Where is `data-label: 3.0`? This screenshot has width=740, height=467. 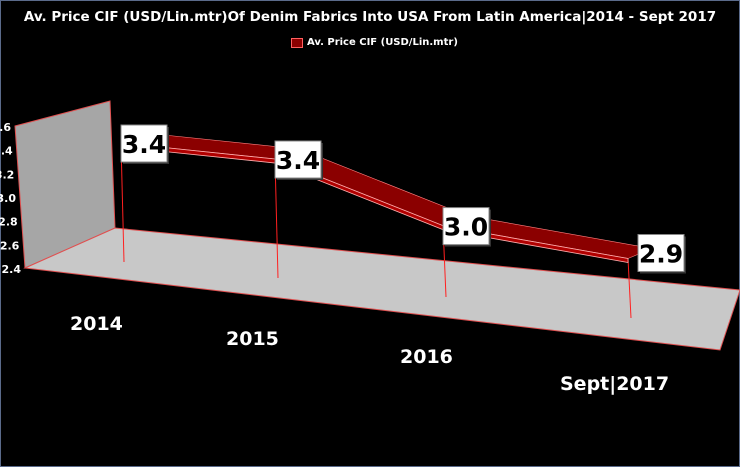
data-label: 3.0 is located at coordinates (466, 227).